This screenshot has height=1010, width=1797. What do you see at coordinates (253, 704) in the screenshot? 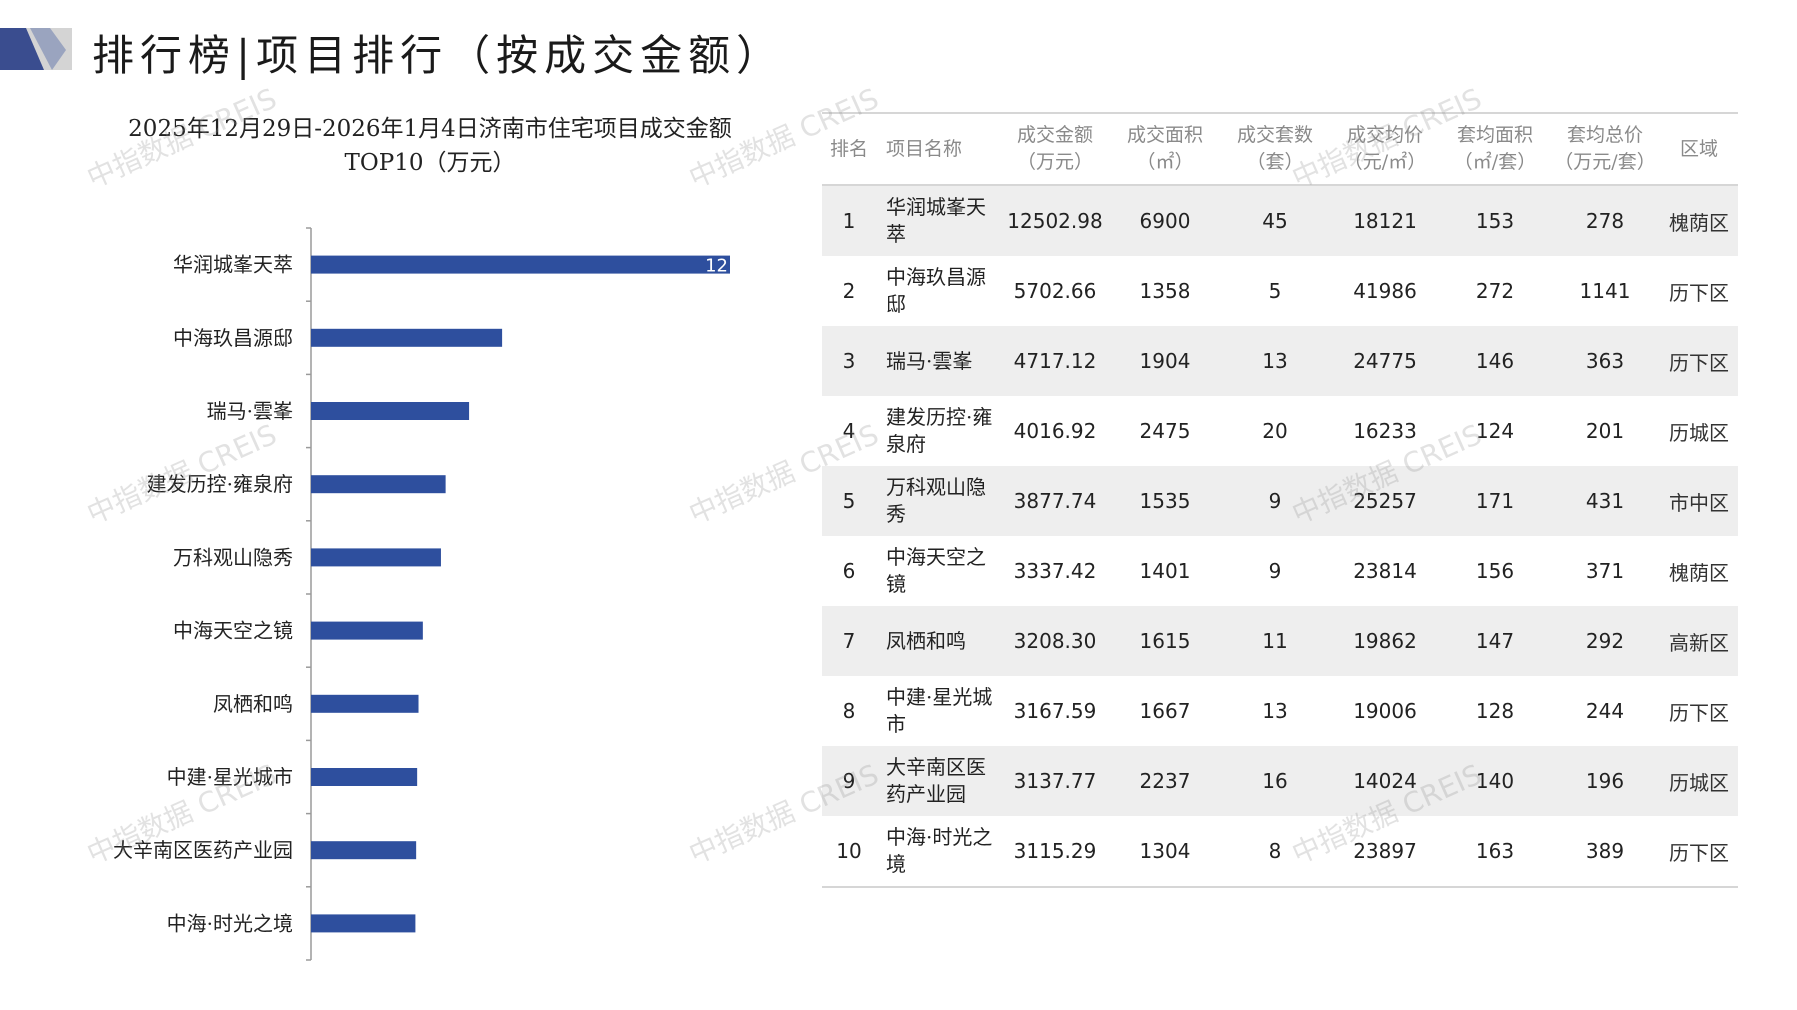
I see `category-label: 凤栖和鸣` at bounding box center [253, 704].